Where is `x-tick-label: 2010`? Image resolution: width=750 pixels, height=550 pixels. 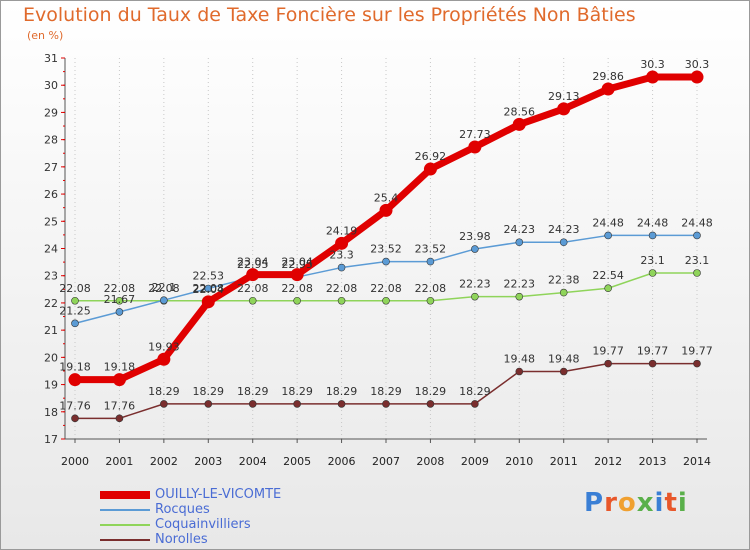
x-tick-label: 2010 is located at coordinates (519, 461).